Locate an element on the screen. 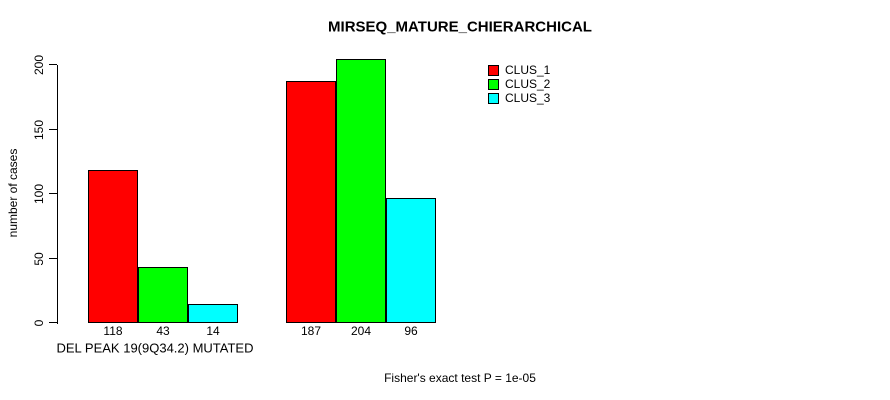 Image resolution: width=890 pixels, height=400 pixels. legend-label: CLUS_1 is located at coordinates (528, 70).